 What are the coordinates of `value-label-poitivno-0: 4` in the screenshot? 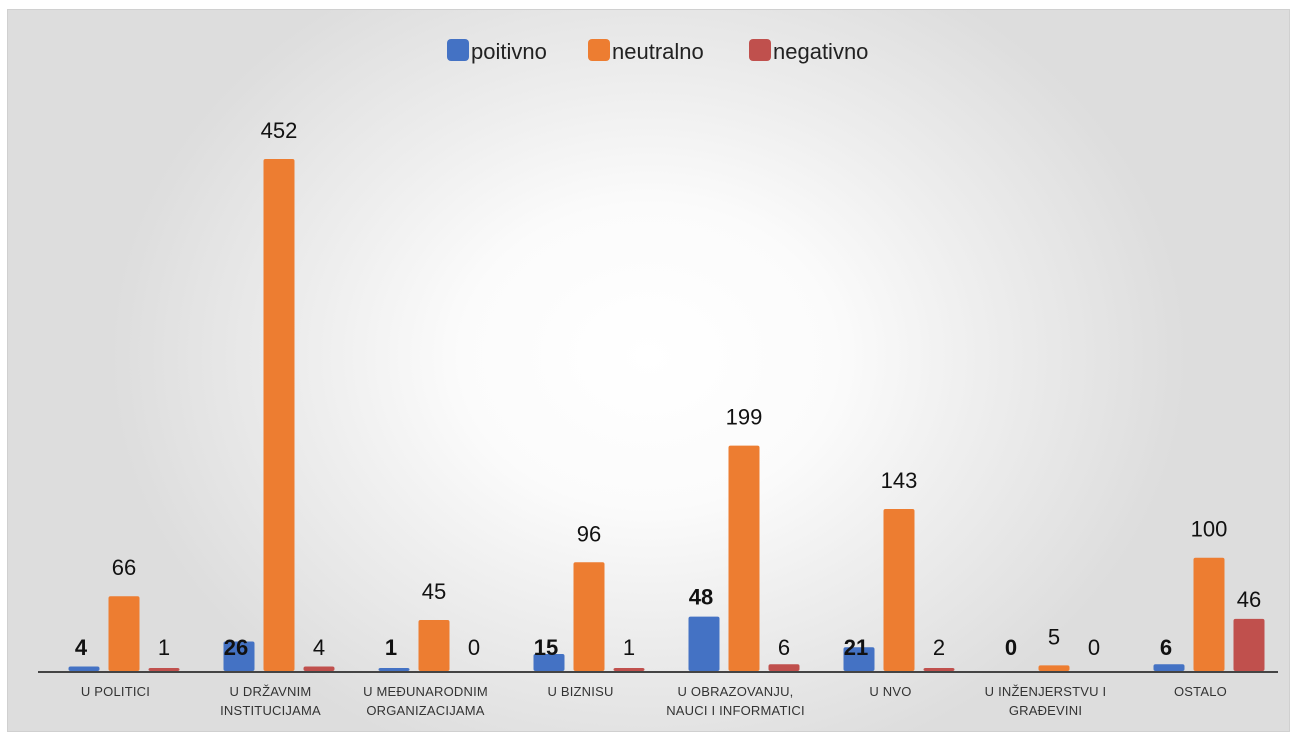 It's located at (81, 647).